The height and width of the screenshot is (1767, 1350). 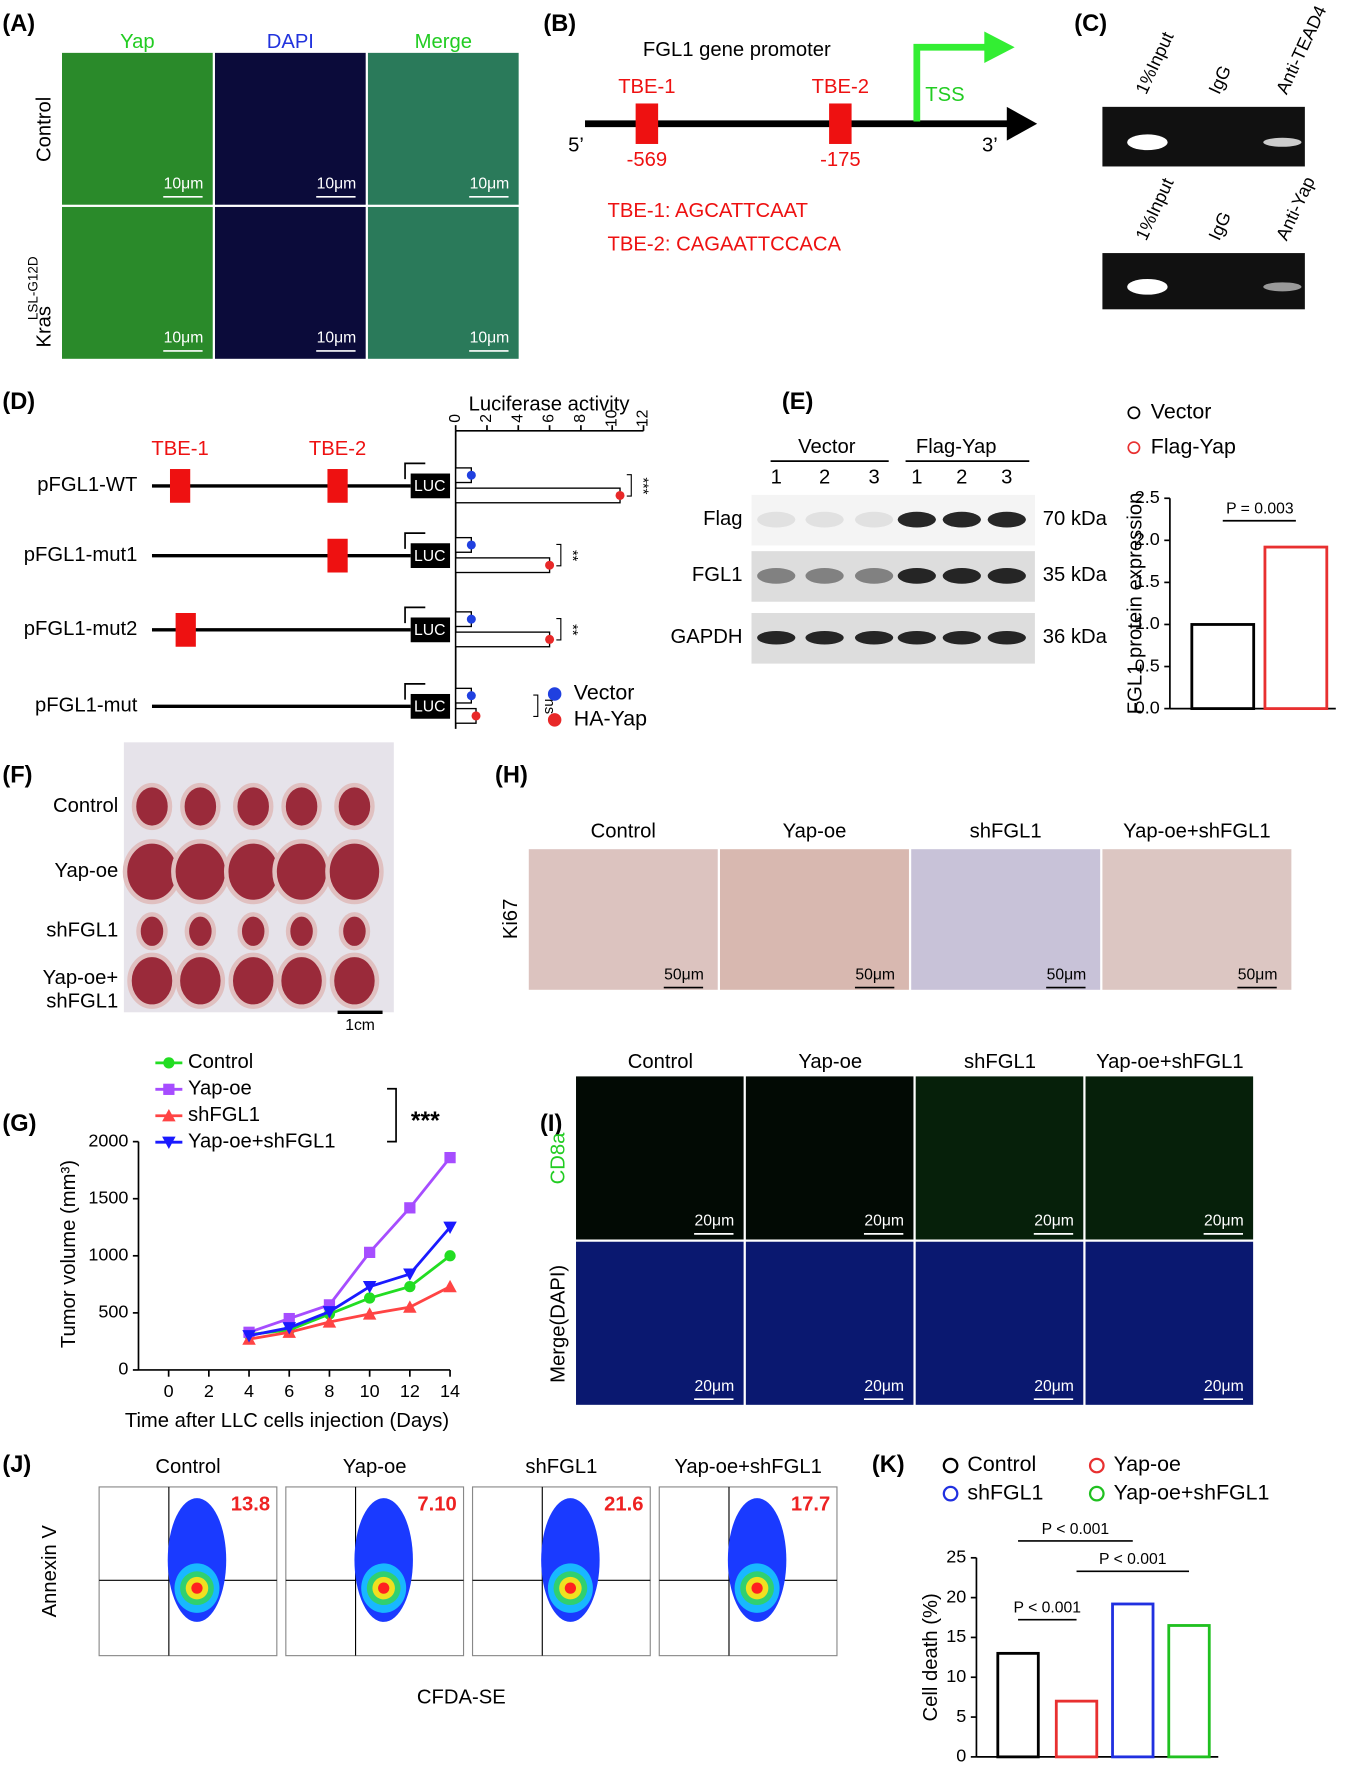 I want to click on column-label: DAPI, so click(x=290, y=42).